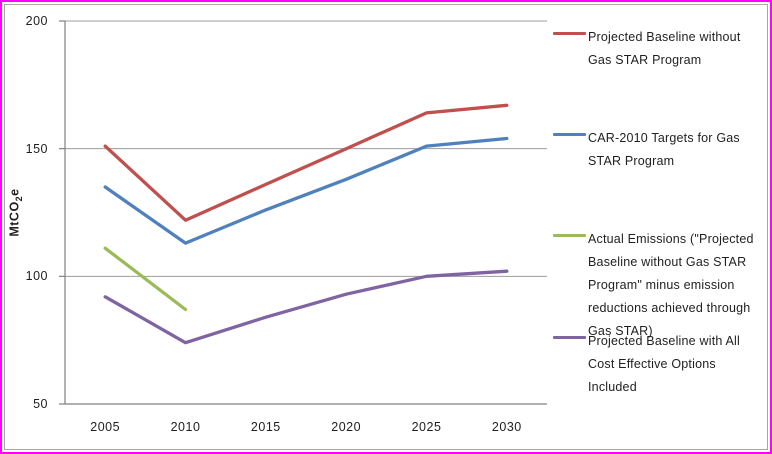 The height and width of the screenshot is (454, 772). I want to click on legend-label-line: Cost Effective Options, so click(652, 364).